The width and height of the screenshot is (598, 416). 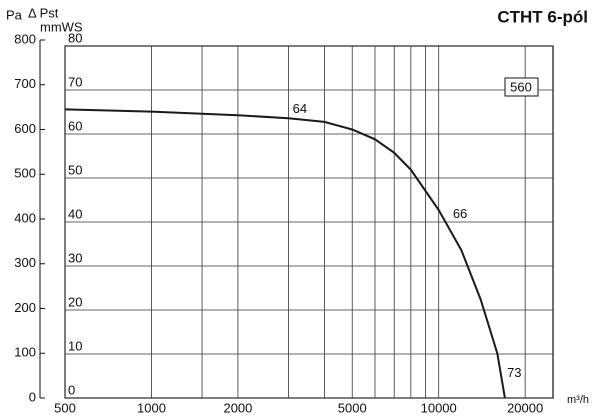 What do you see at coordinates (75, 169) in the screenshot?
I see `y2-tick-label: 50` at bounding box center [75, 169].